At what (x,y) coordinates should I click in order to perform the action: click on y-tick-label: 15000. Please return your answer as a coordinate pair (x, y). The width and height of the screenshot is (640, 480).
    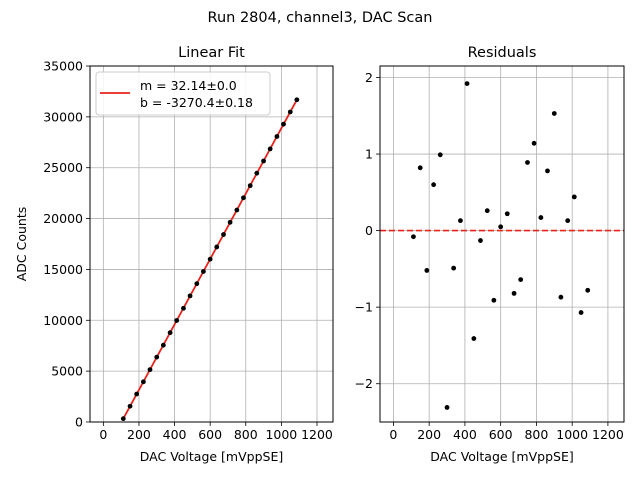
    Looking at the image, I should click on (63, 269).